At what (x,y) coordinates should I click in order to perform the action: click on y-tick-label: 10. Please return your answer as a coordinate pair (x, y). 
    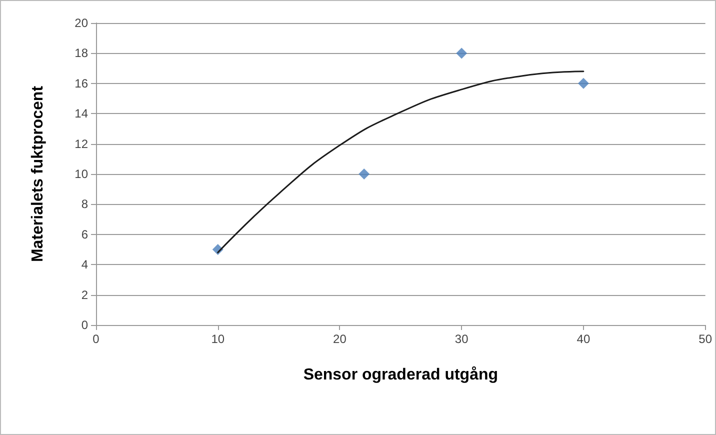
    Looking at the image, I should click on (81, 174).